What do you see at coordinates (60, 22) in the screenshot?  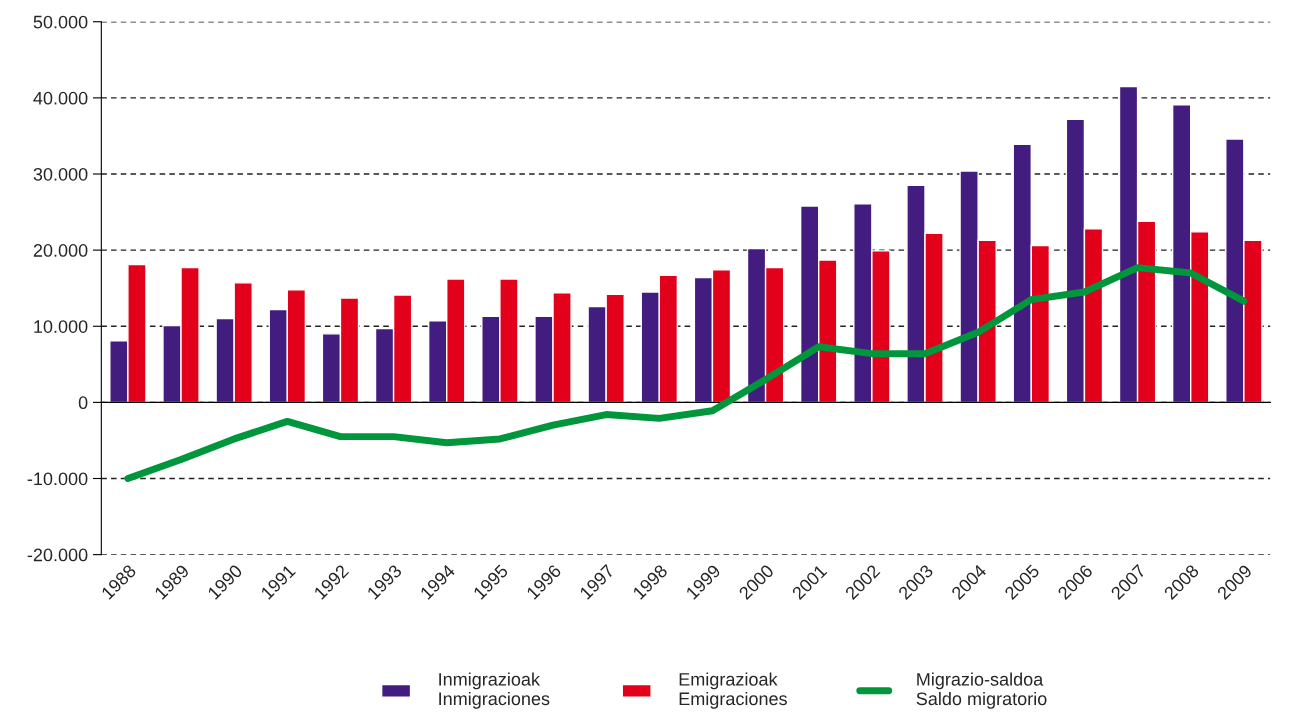 I see `y-tick-label: 50.000` at bounding box center [60, 22].